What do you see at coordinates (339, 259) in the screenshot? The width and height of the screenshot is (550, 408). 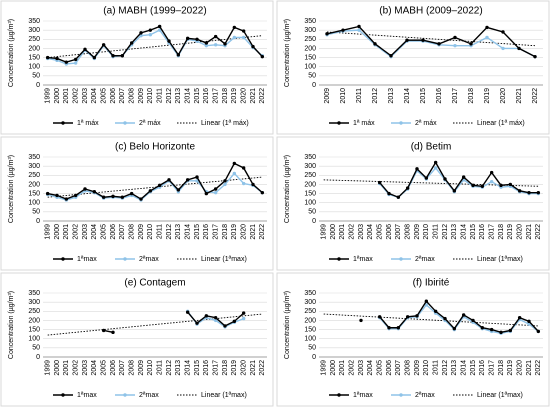 I see `legend-marker` at bounding box center [339, 259].